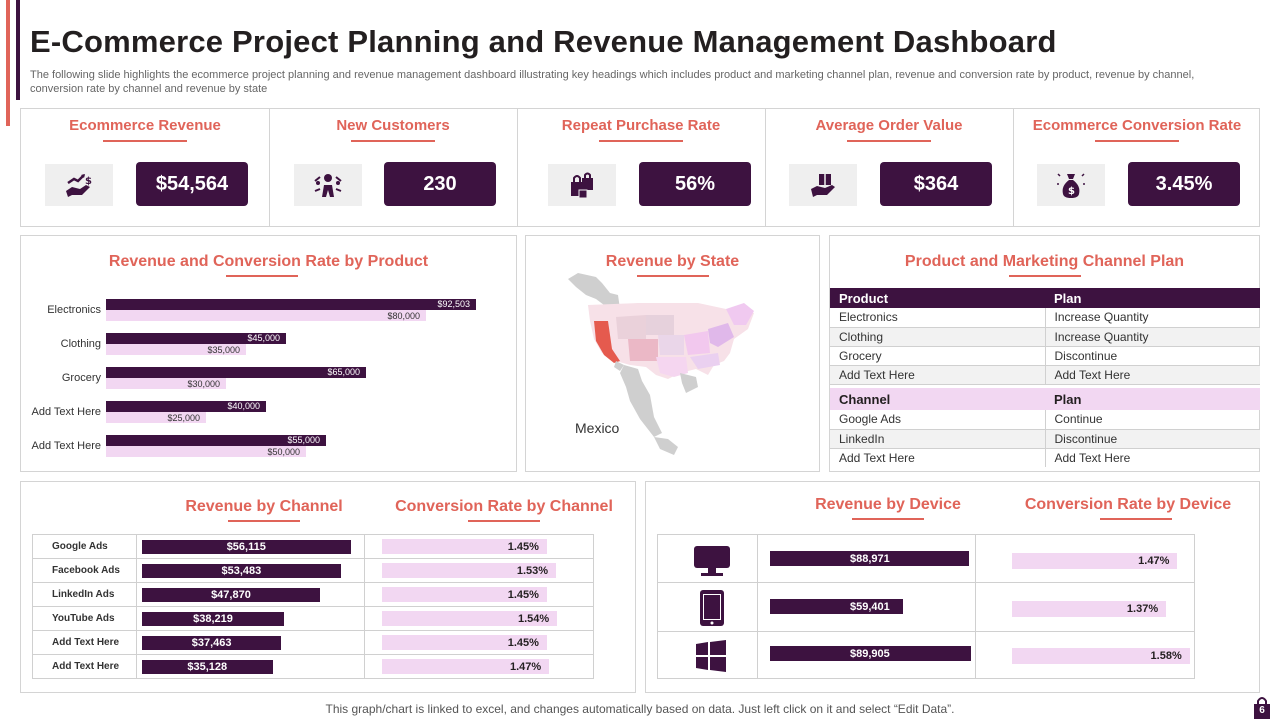 The width and height of the screenshot is (1280, 720). I want to click on state-map-panel: Revenue by State Mexico, so click(672, 353).